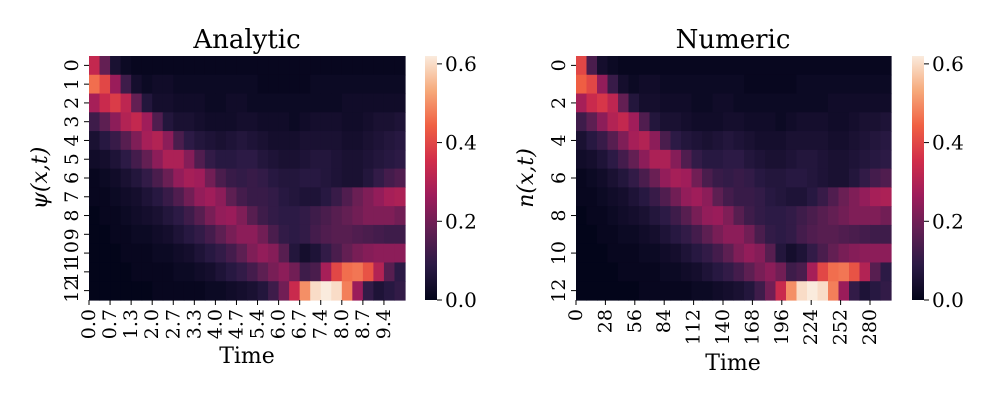 This screenshot has height=400, width=1000. I want to click on x-tick-label: 0.0, so click(89, 324).